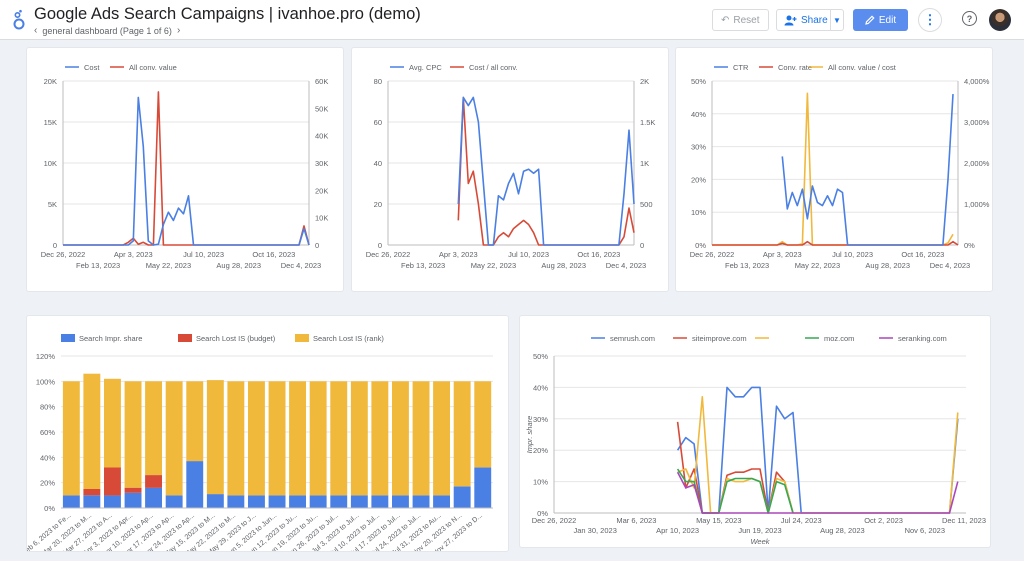  I want to click on series-line-ctr, so click(867, 170).